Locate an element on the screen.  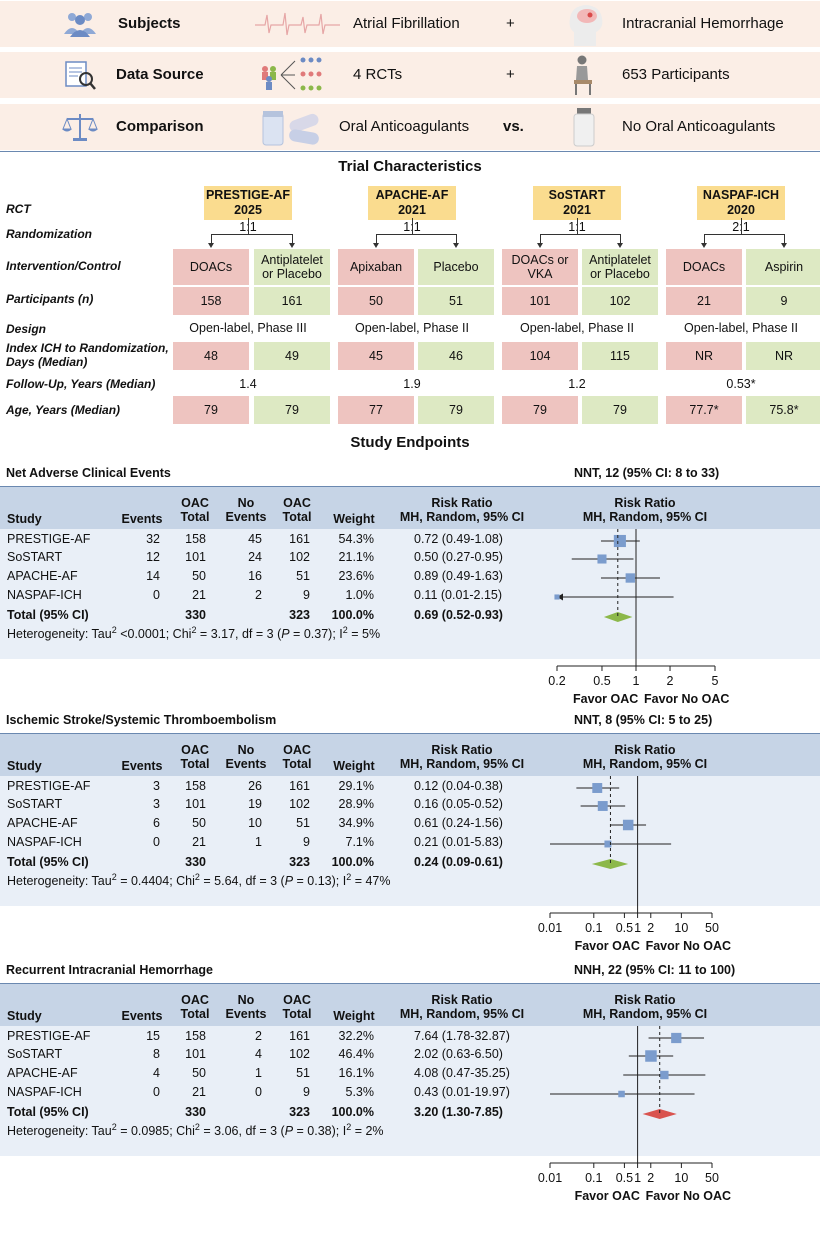
events-no-oac: 1 is located at coordinates (258, 842).